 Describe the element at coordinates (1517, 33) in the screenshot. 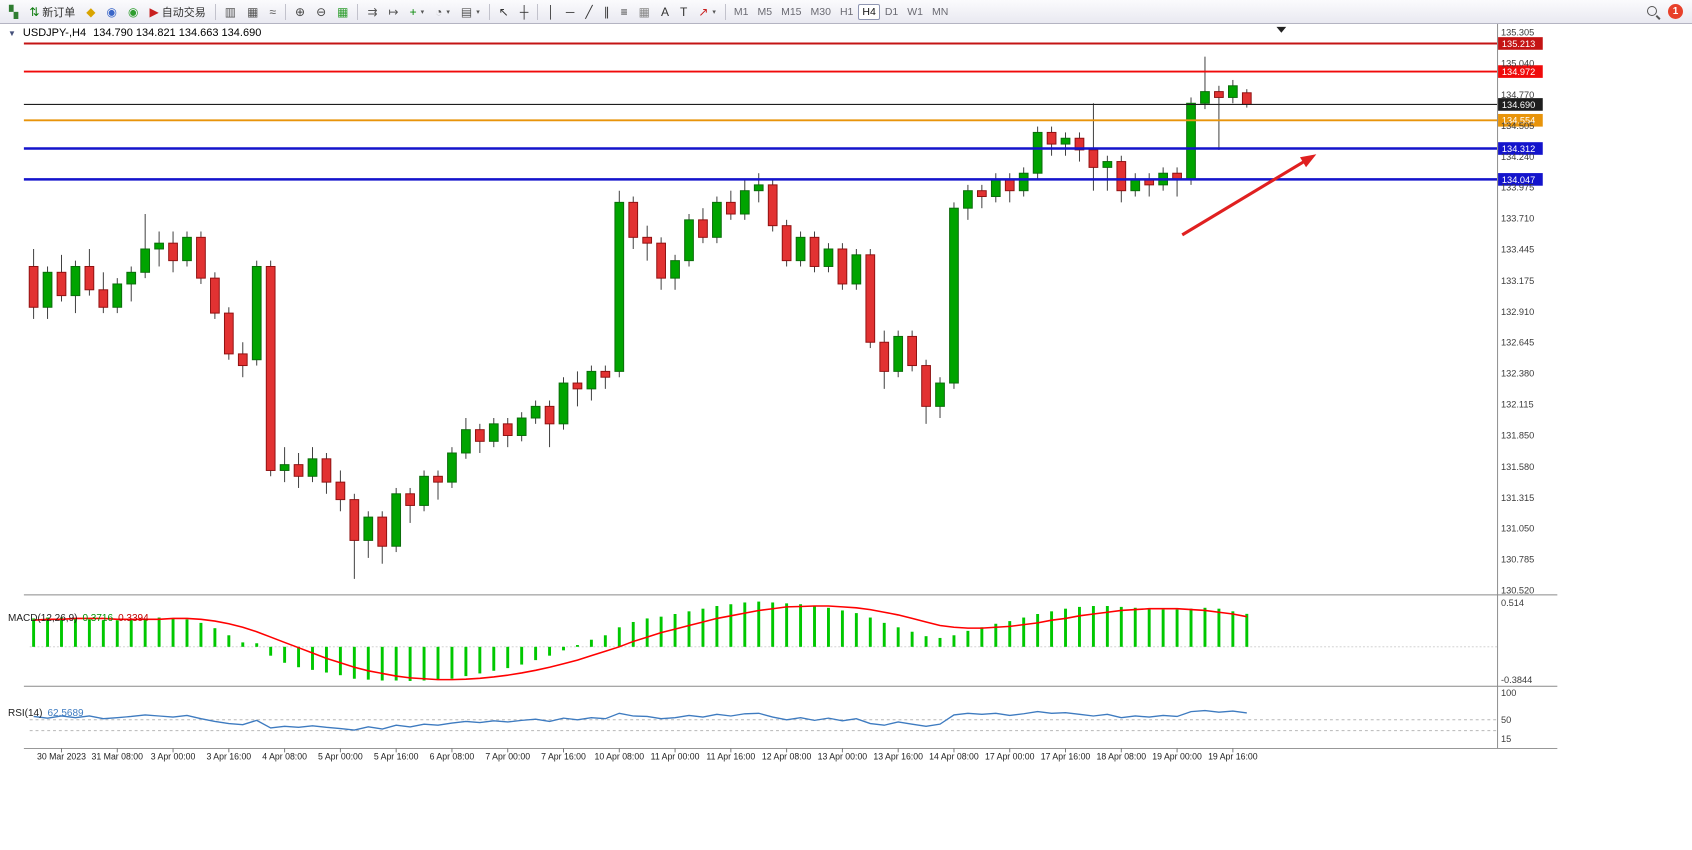

I see `price-axis-label: 135.305` at that location.